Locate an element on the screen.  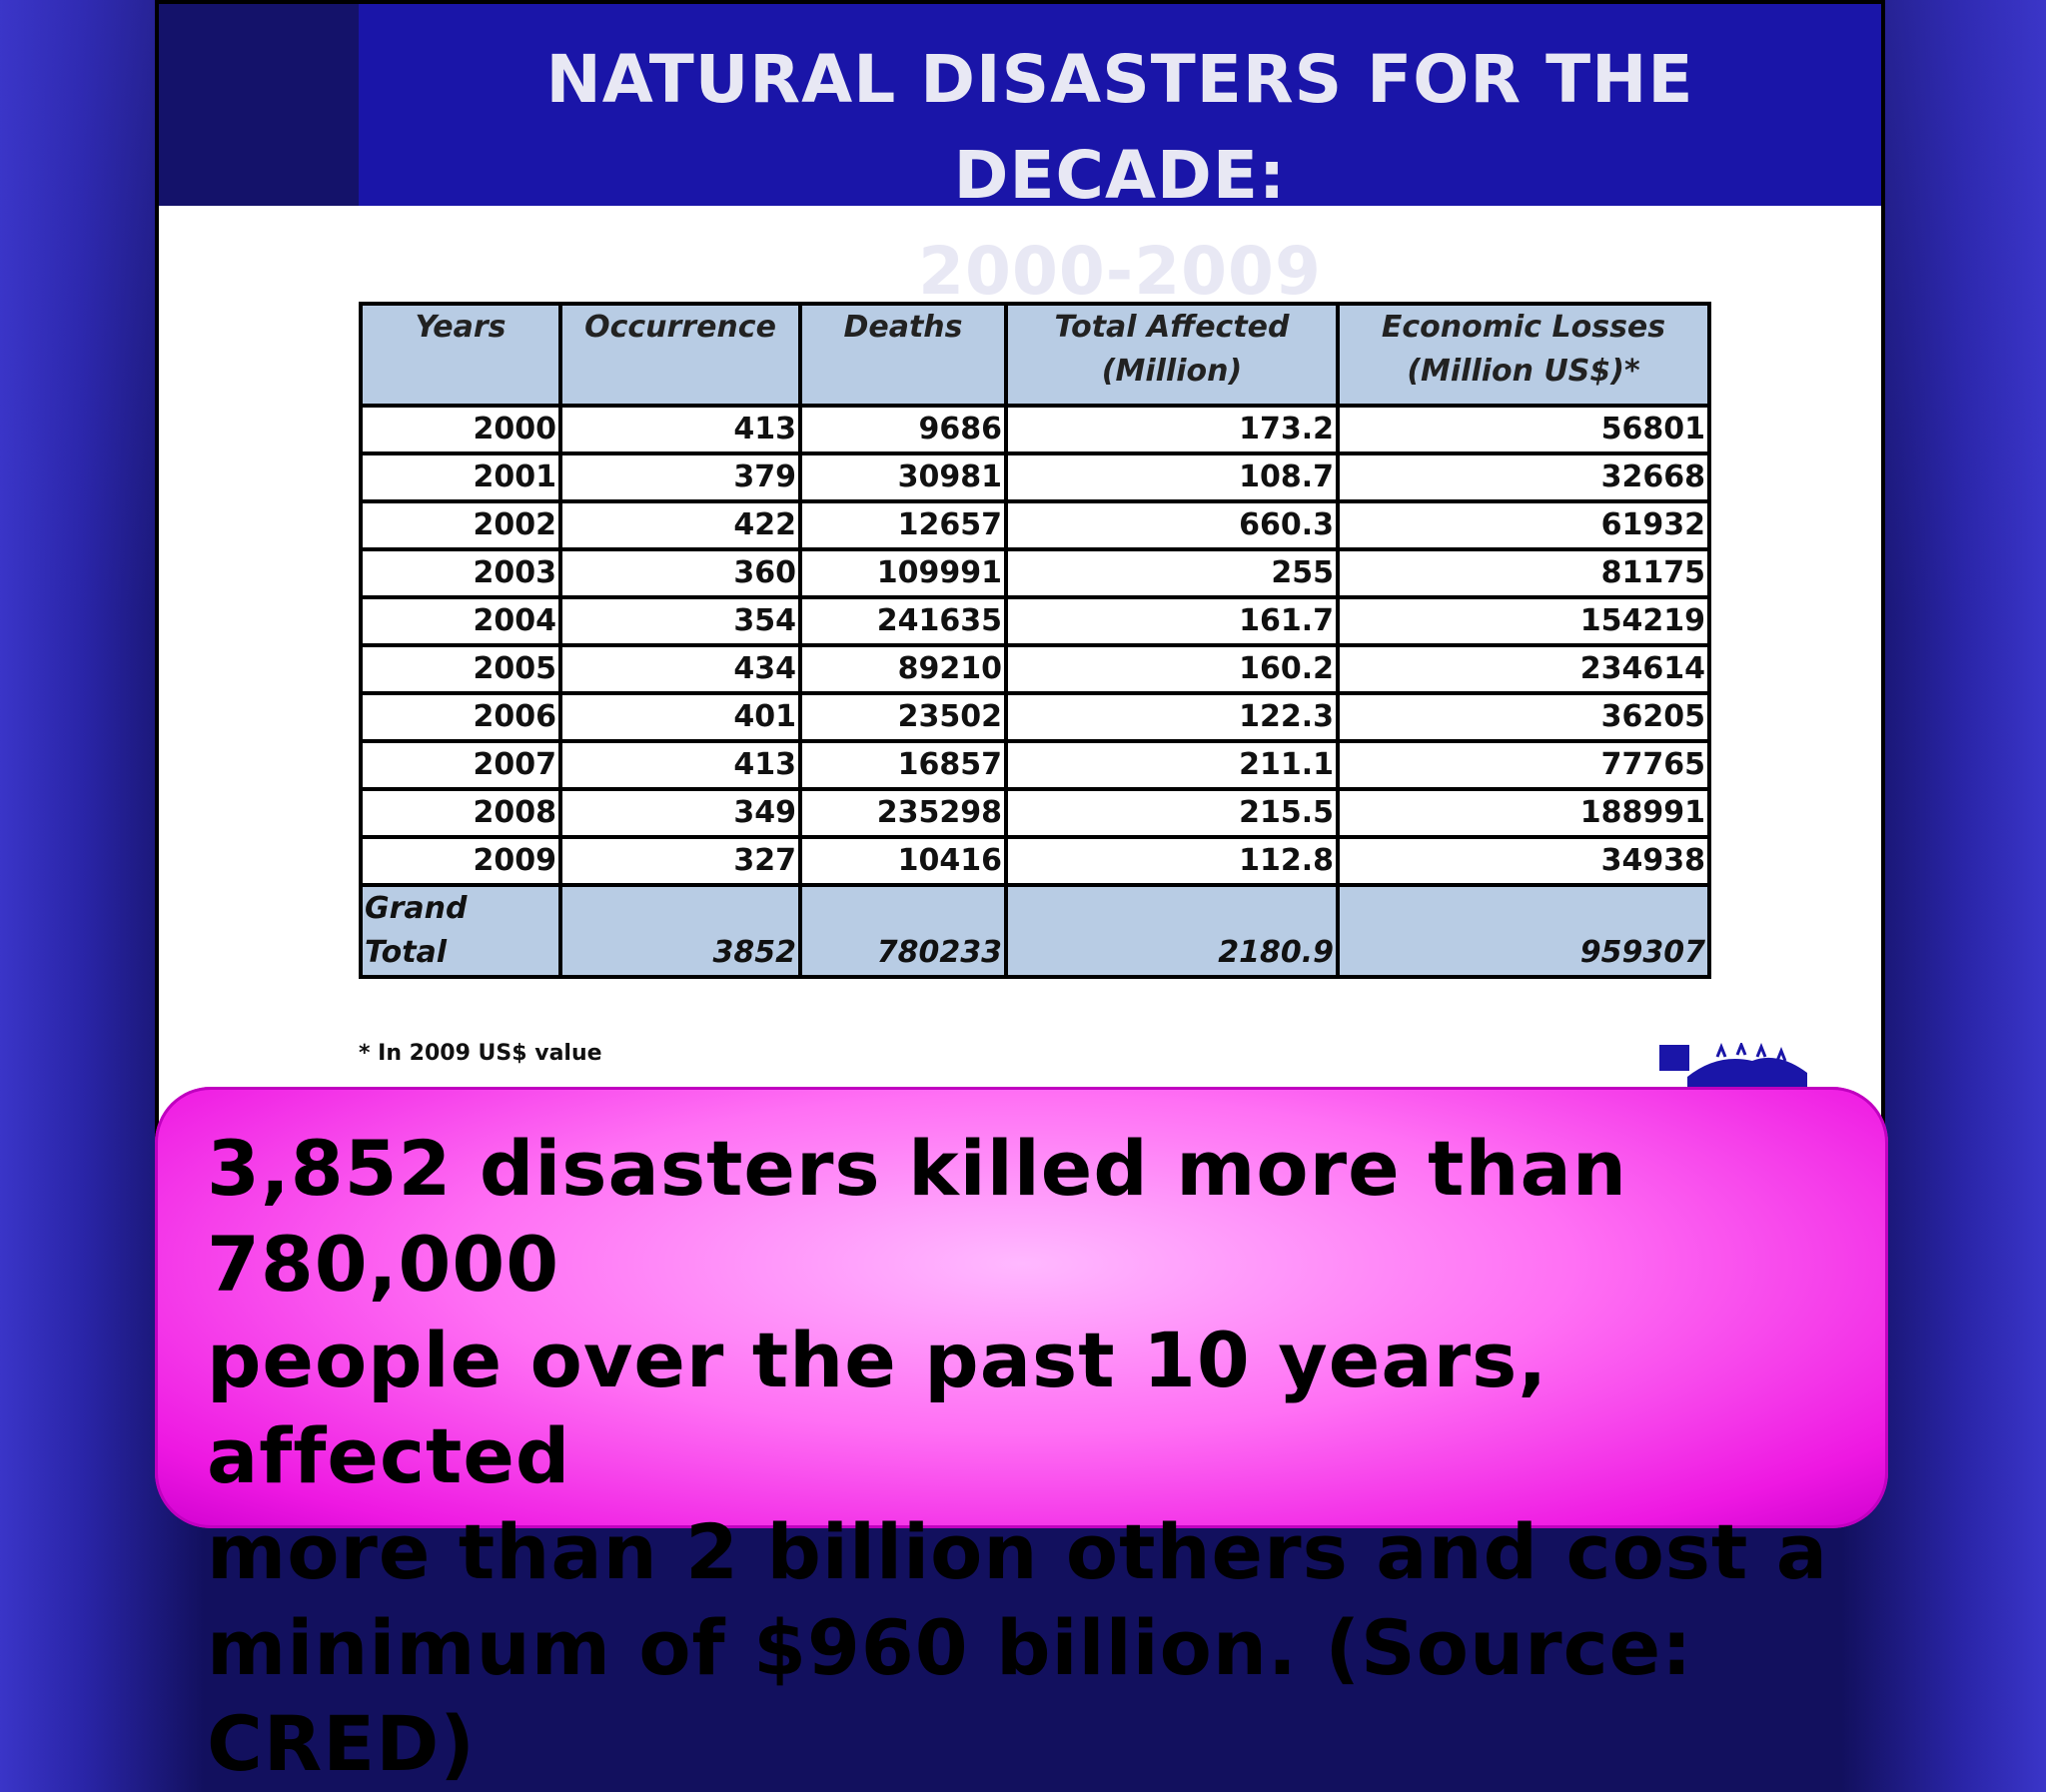
table-row: 2002 422 12657 660.3 61932 is located at coordinates (1035, 525).